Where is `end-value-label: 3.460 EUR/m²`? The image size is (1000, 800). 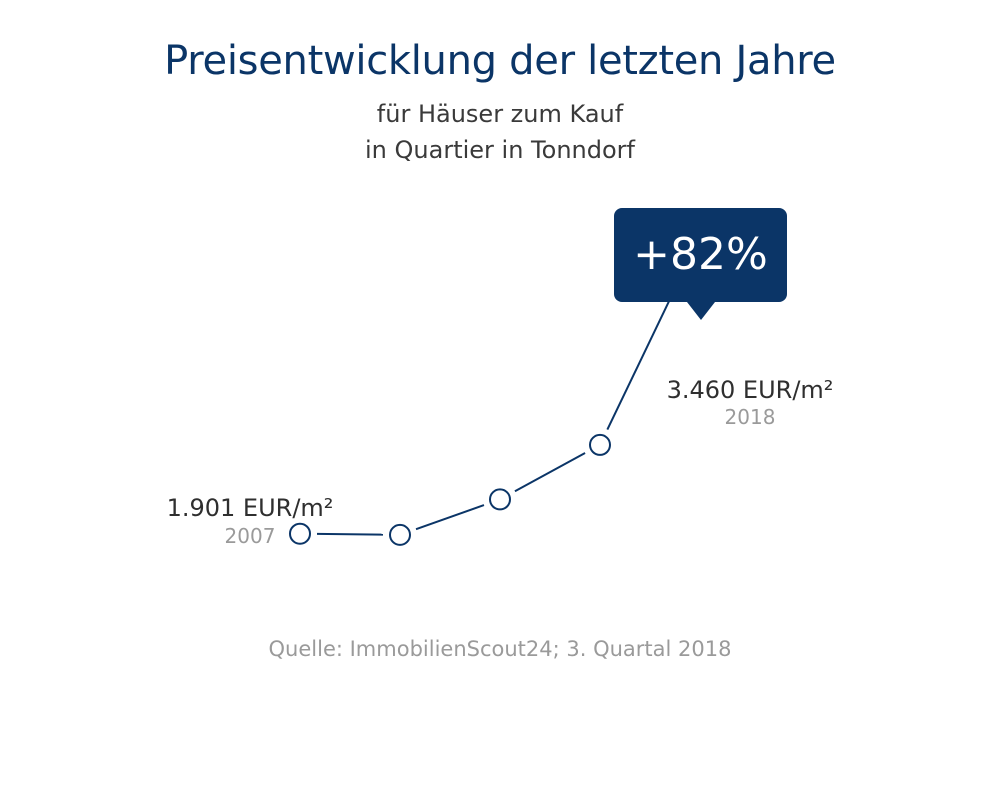 end-value-label: 3.460 EUR/m² is located at coordinates (750, 390).